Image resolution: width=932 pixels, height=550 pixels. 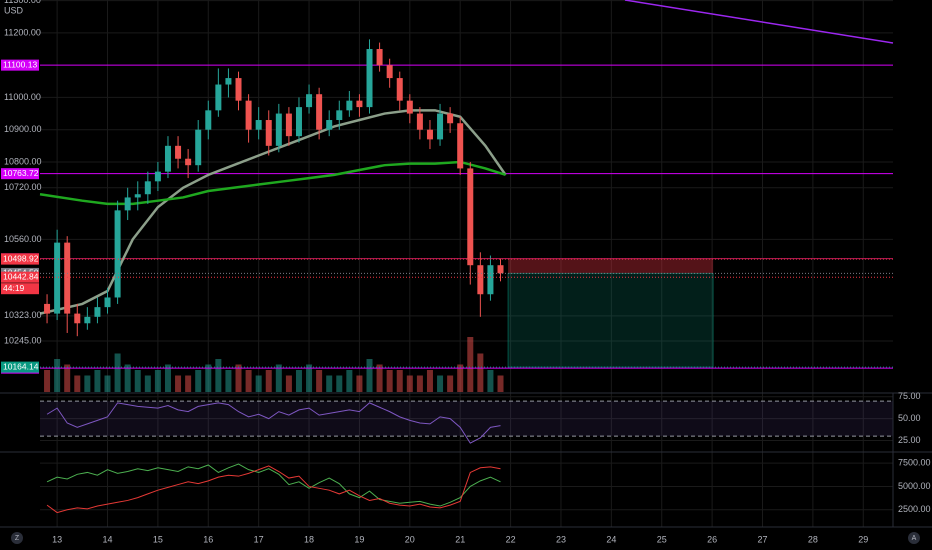 What do you see at coordinates (23, 239) in the screenshot?
I see `y-tick-label: 10560.00` at bounding box center [23, 239].